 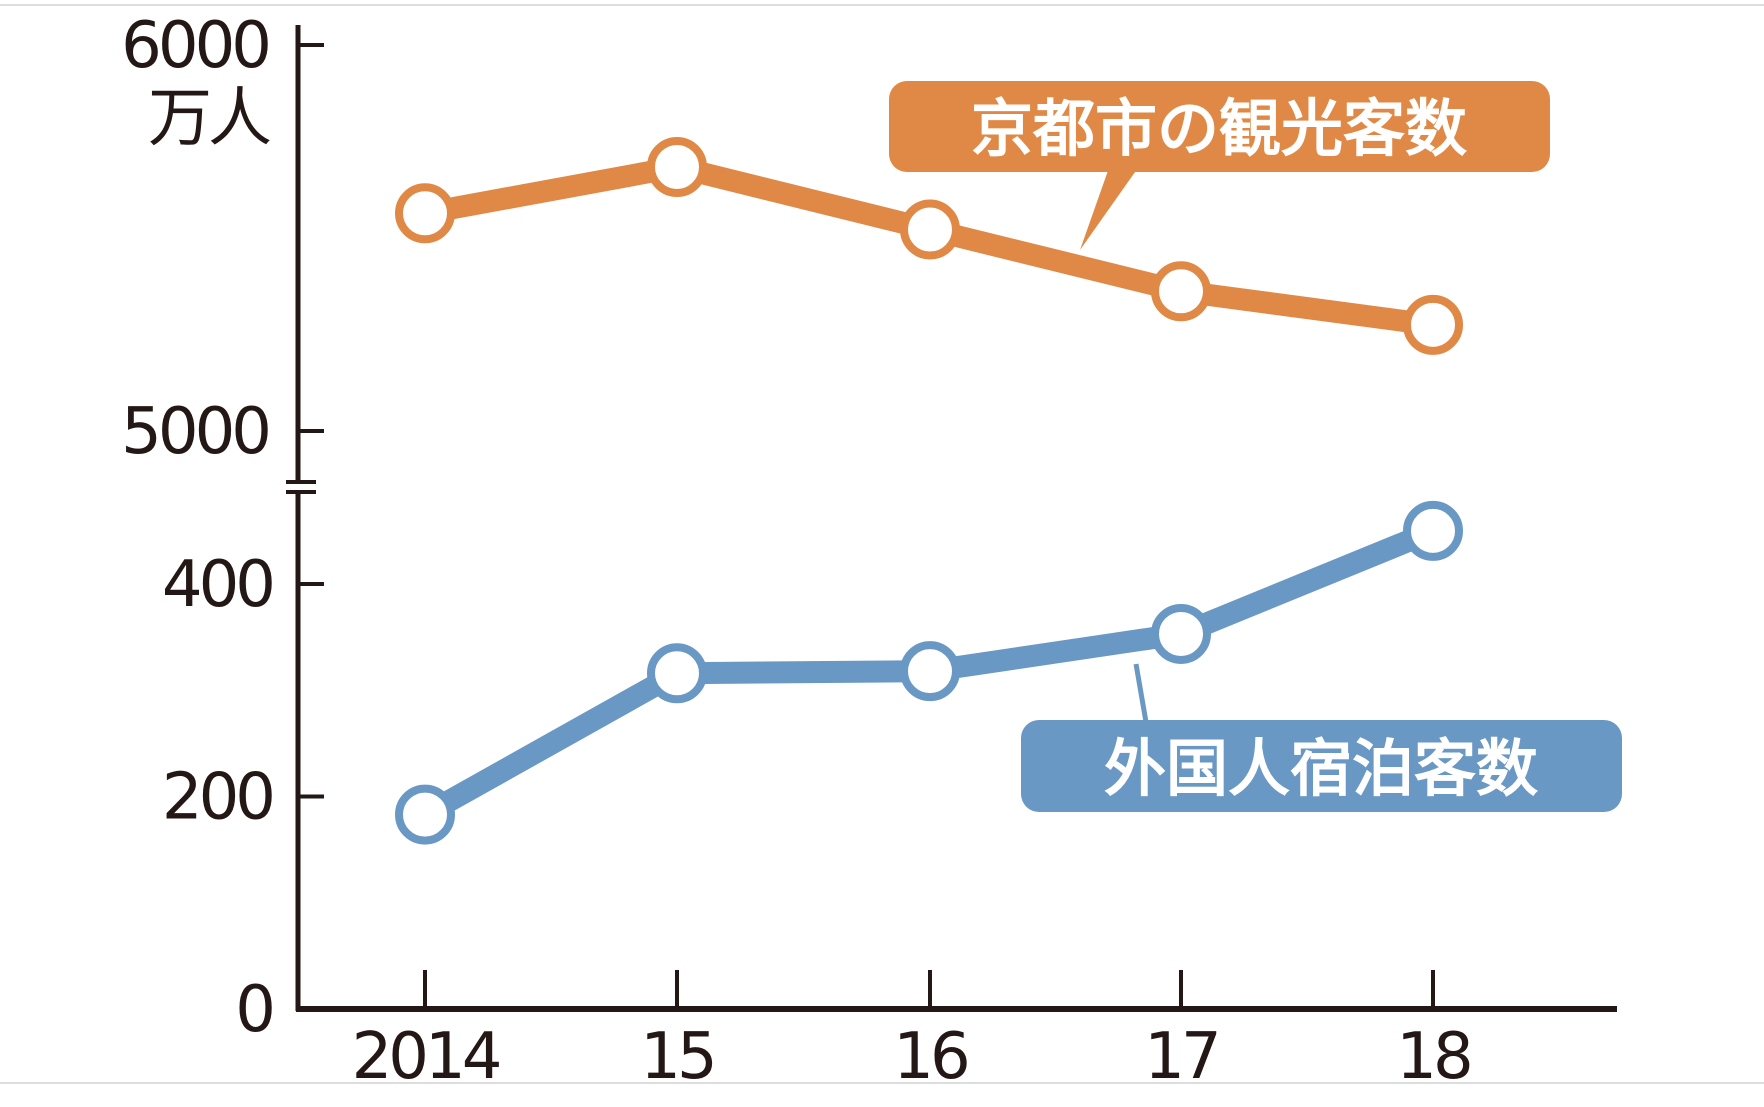 I want to click on legend-blue: 外国人宿泊客数, so click(x=1321, y=737).